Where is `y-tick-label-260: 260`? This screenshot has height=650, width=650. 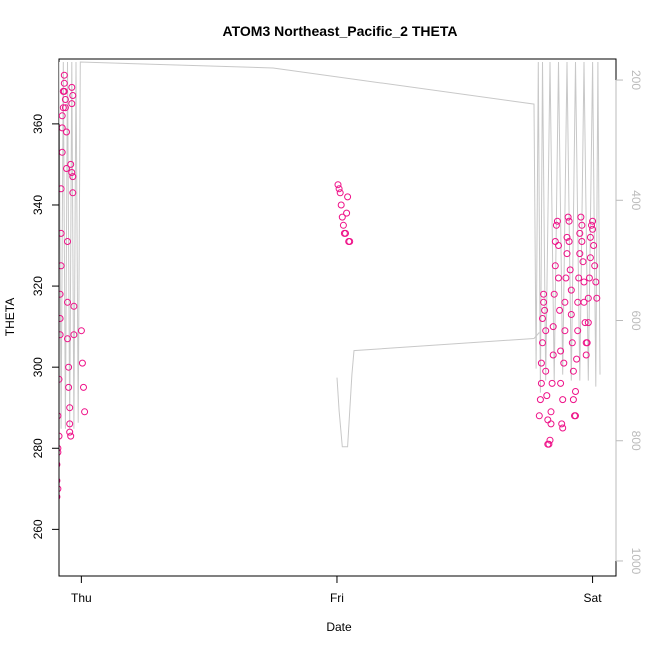 y-tick-label-260: 260 is located at coordinates (38, 529).